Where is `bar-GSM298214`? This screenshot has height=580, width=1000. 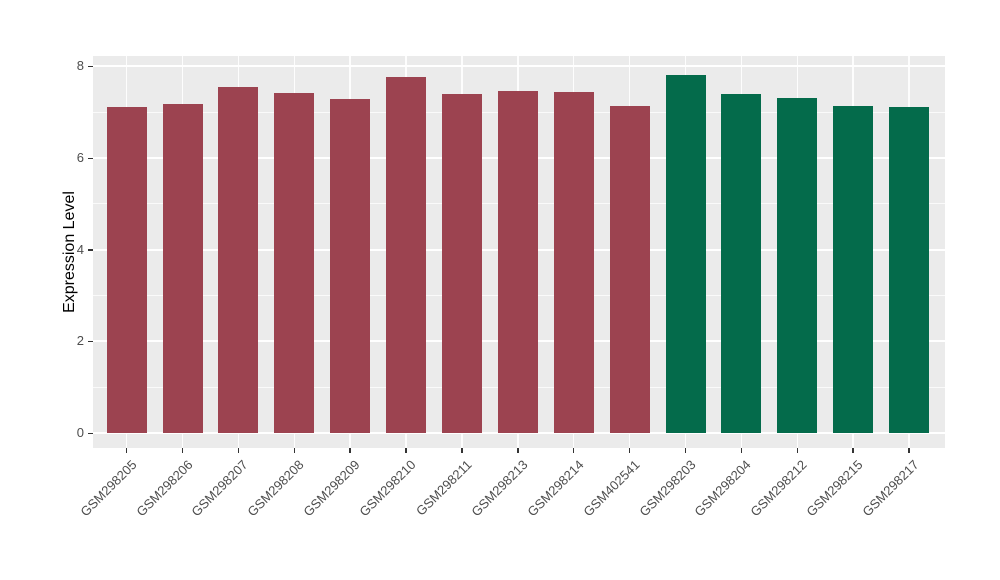
bar-GSM298214 is located at coordinates (573, 262).